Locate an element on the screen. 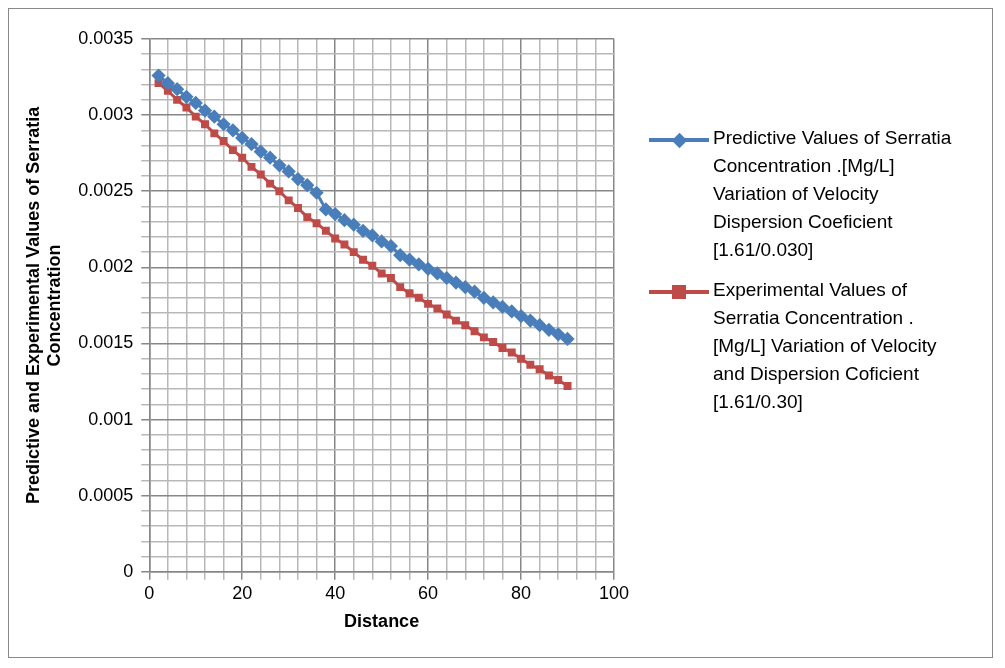  x-axis-title: Distance is located at coordinates (382, 621).